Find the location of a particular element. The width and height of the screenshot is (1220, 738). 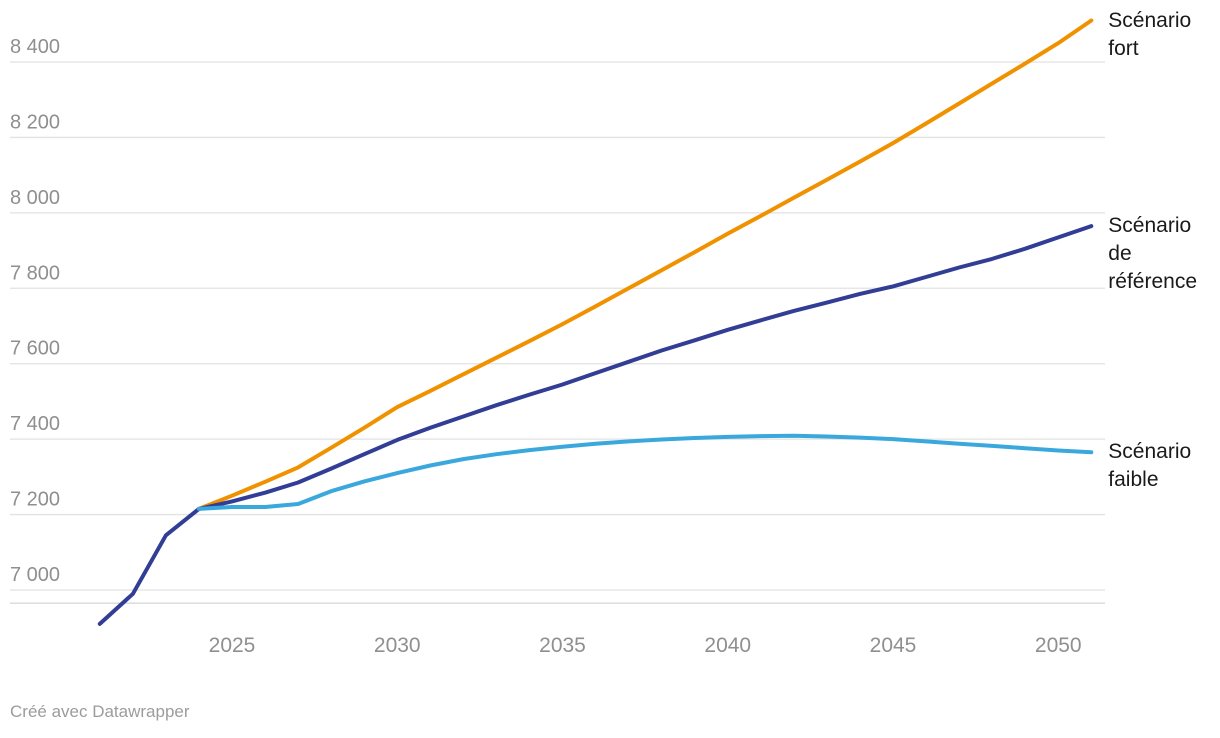

y-tick-label: 7 400 is located at coordinates (35, 424).